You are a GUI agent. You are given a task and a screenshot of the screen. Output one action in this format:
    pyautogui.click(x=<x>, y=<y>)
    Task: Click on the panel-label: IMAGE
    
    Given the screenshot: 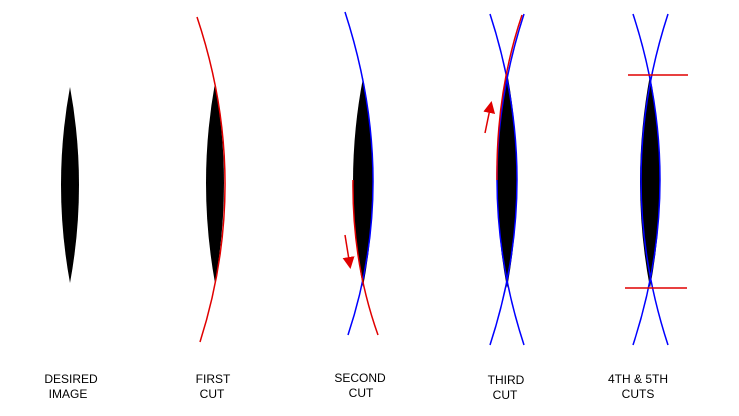 What is the action you would take?
    pyautogui.click(x=68, y=394)
    